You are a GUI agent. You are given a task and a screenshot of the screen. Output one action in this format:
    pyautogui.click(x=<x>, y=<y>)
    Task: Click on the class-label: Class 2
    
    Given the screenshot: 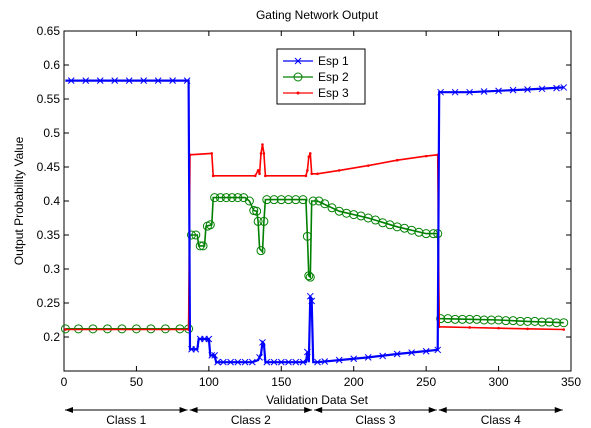 What is the action you would take?
    pyautogui.click(x=251, y=420)
    